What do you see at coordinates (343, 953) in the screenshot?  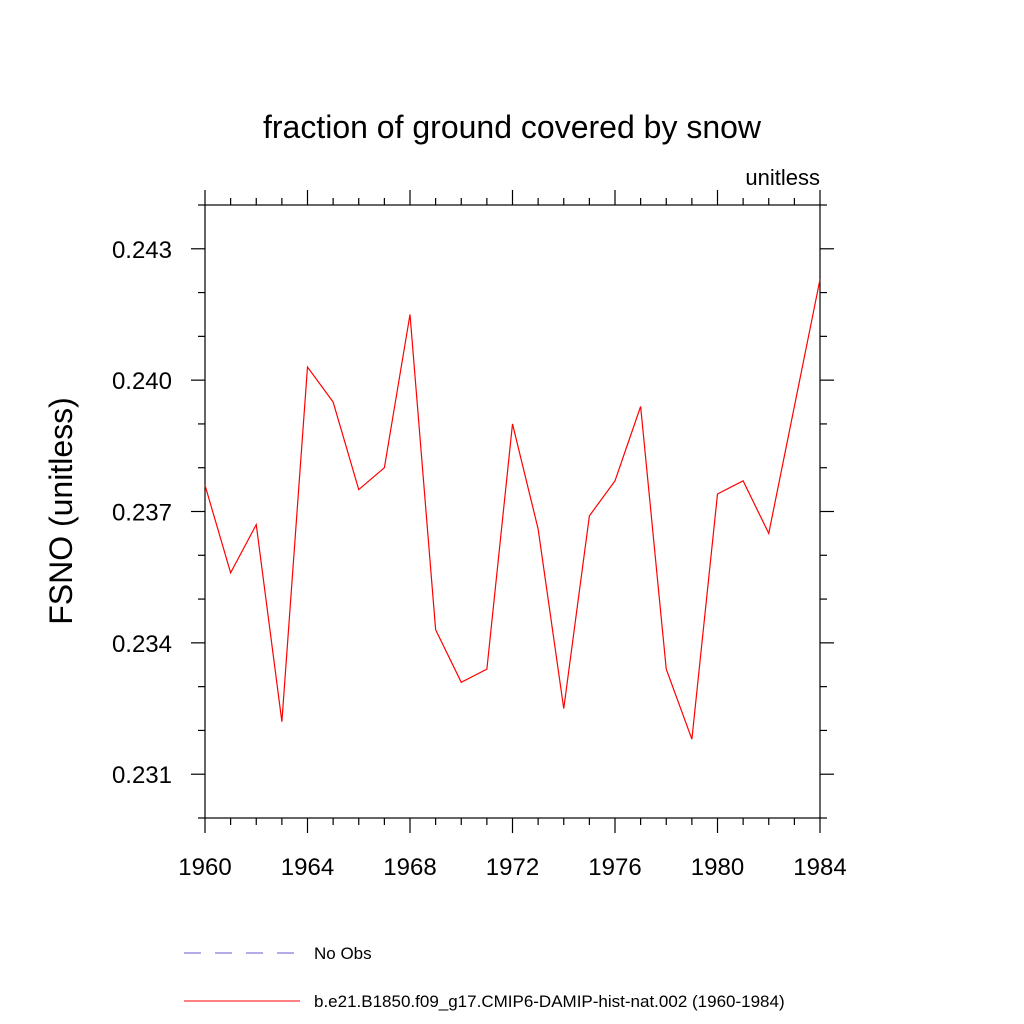 I see `legend-label: No Obs` at bounding box center [343, 953].